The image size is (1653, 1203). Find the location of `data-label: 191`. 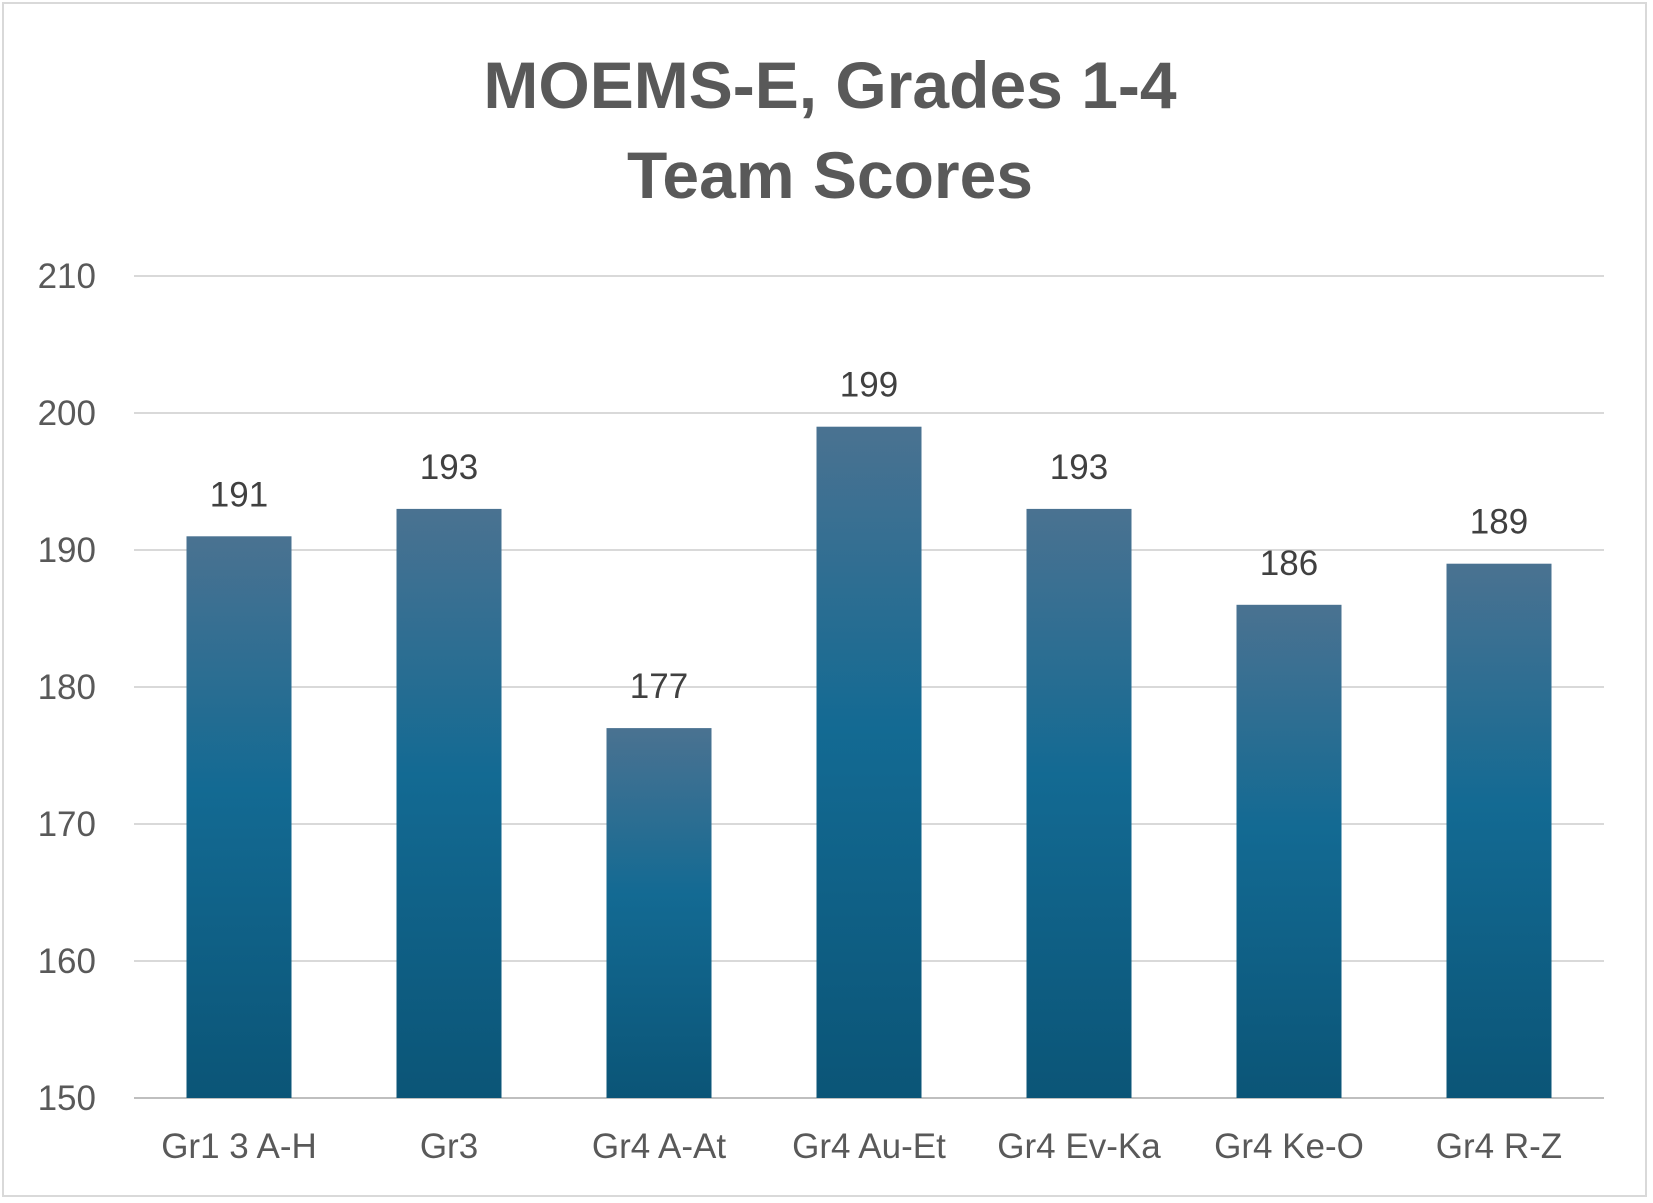

data-label: 191 is located at coordinates (239, 494).